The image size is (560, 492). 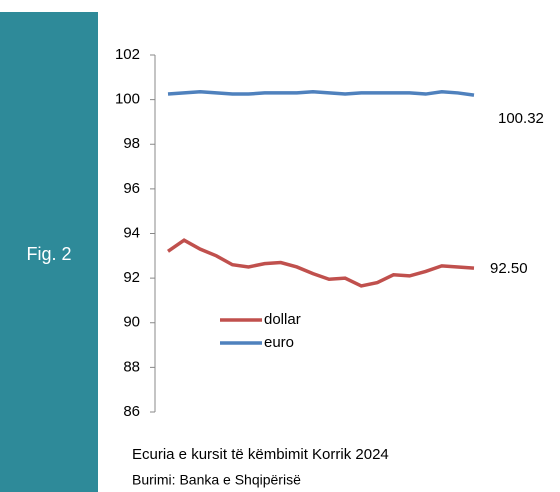 I want to click on y-tick-label: 98, so click(x=131, y=143).